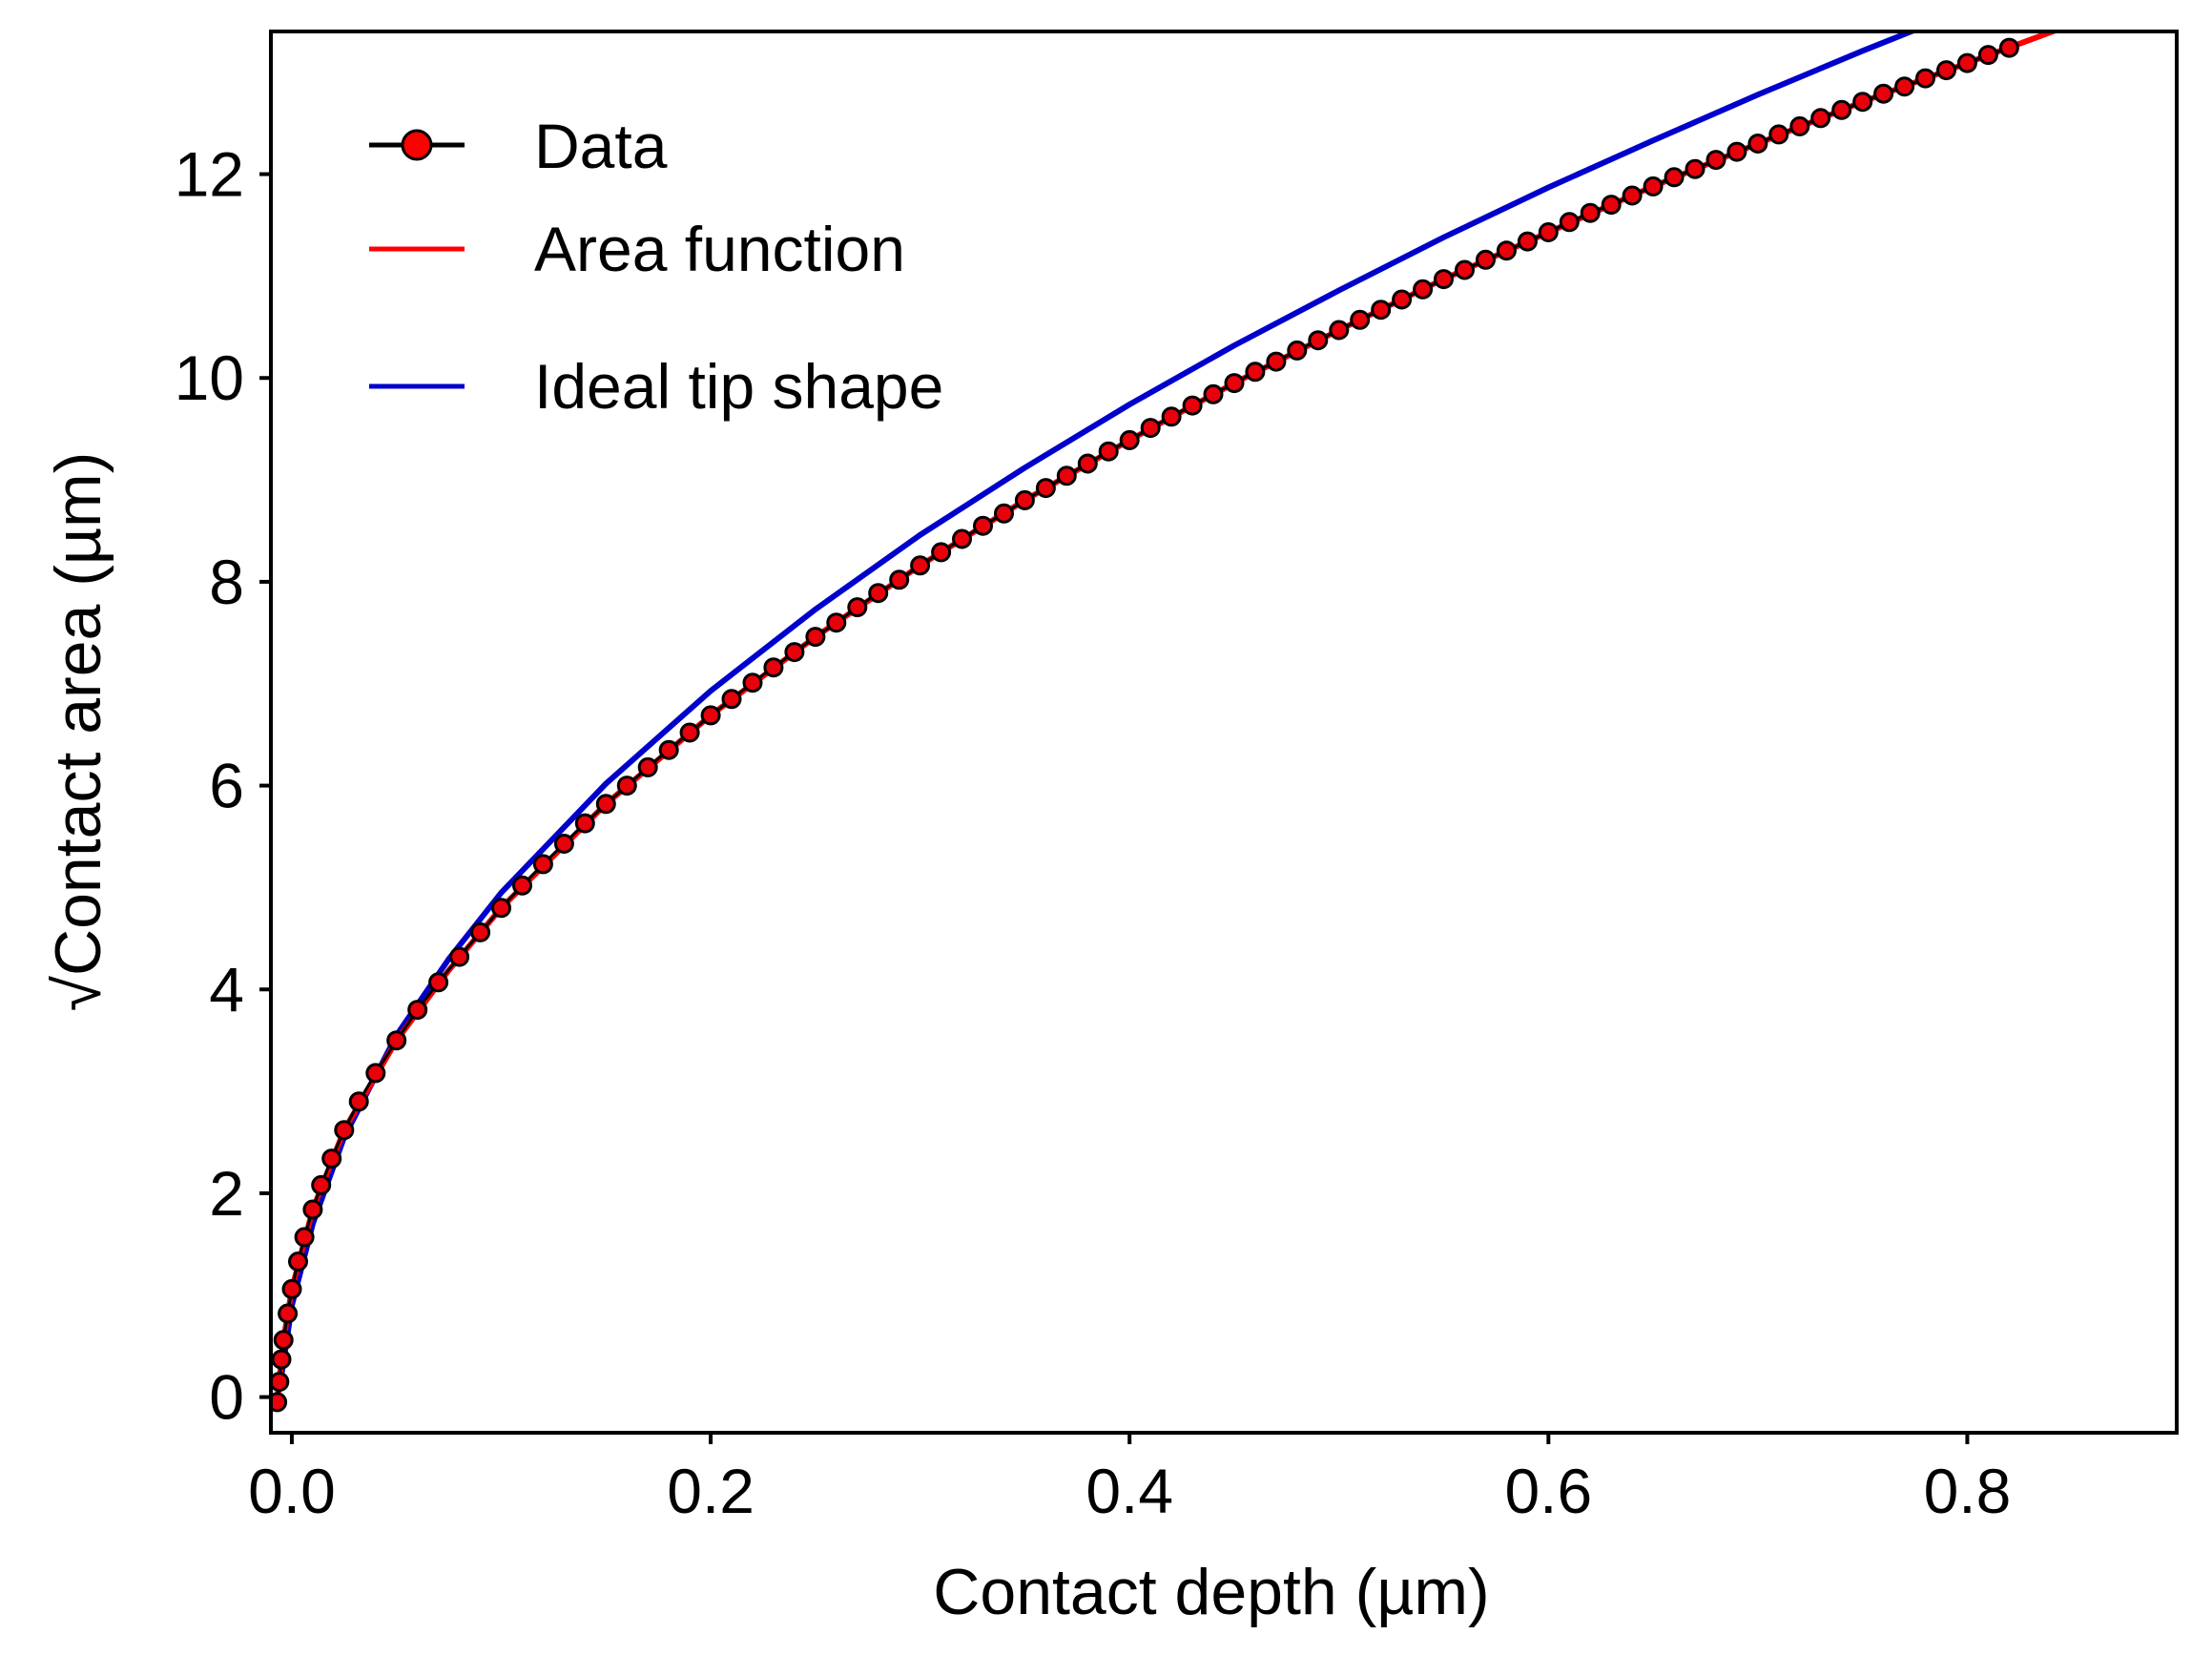 Image resolution: width=2212 pixels, height=1655 pixels. I want to click on y-tick-label: 2, so click(226, 1193).